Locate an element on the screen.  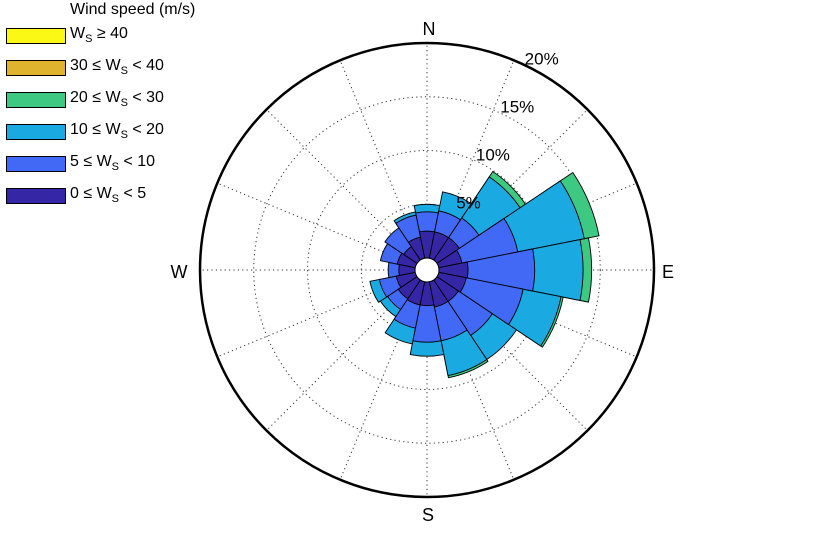
legend-title: Wind speed (m/s) is located at coordinates (133, 9).